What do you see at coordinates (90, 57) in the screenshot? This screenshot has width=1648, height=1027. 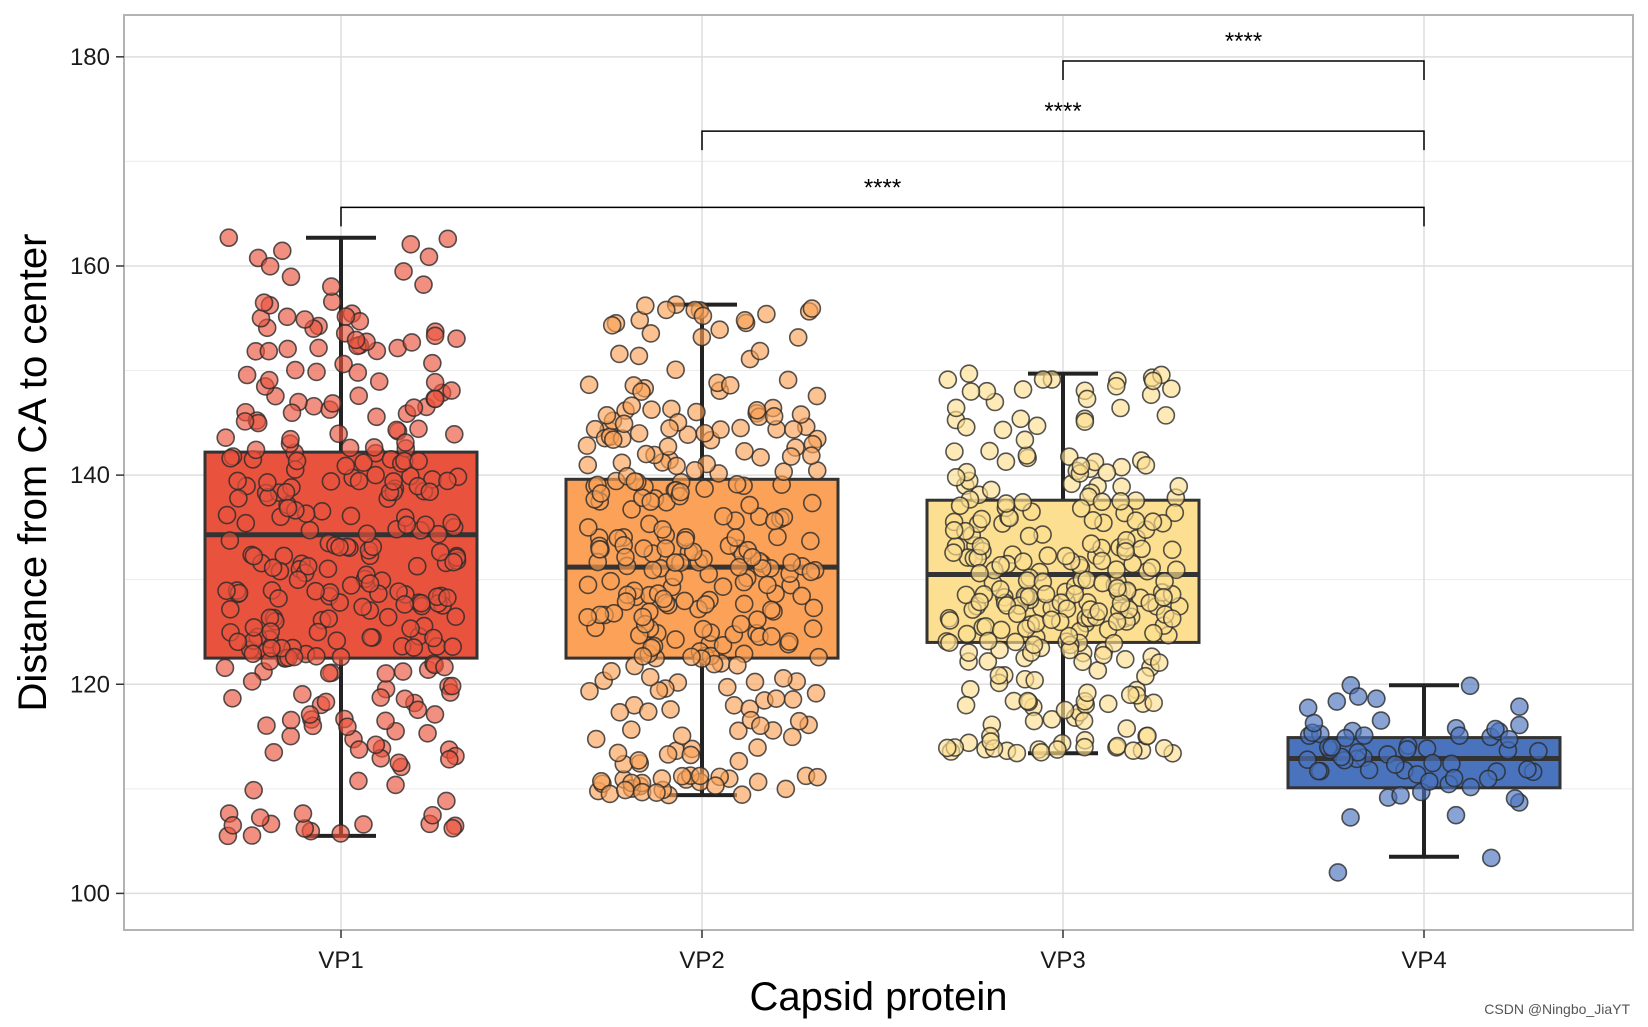 I see `y-tick-label: 180` at bounding box center [90, 57].